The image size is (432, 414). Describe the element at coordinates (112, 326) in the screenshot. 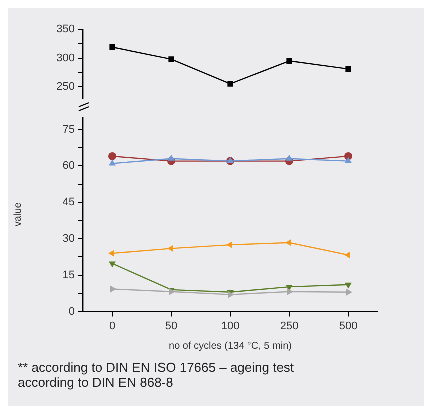

I see `x-tick-label: 0` at that location.